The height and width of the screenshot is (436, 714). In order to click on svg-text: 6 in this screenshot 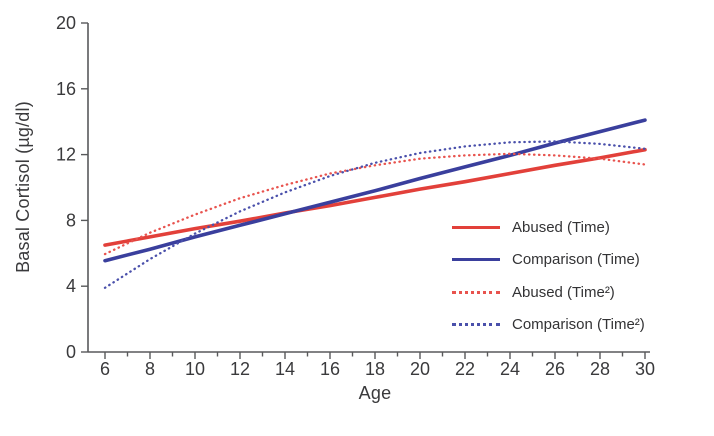, I will do `click(105, 369)`.